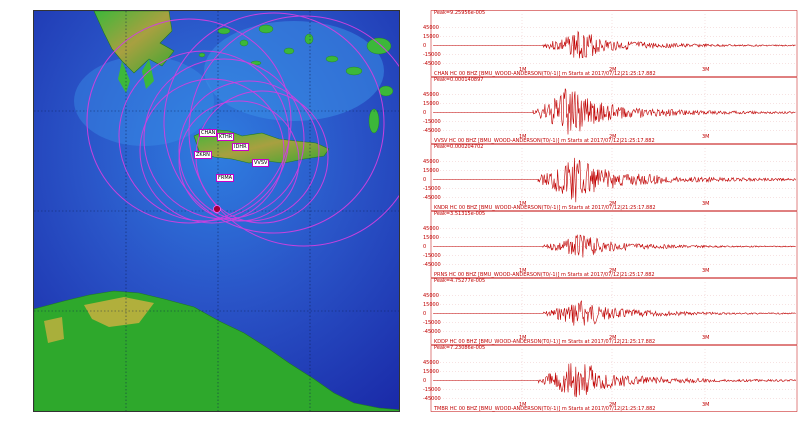 The height and width of the screenshot is (422, 800). Describe the element at coordinates (460, 281) in the screenshot. I see `trace-peak-label: Peak=4.75277e-005` at that location.